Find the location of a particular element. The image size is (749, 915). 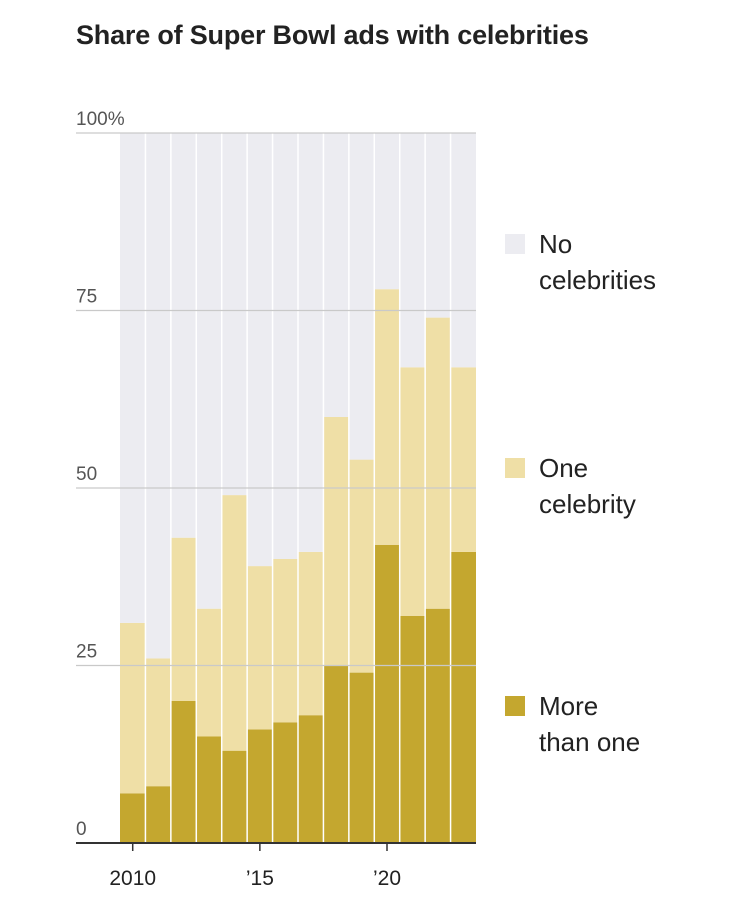

legend-label-one: One celebrity is located at coordinates (639, 486).